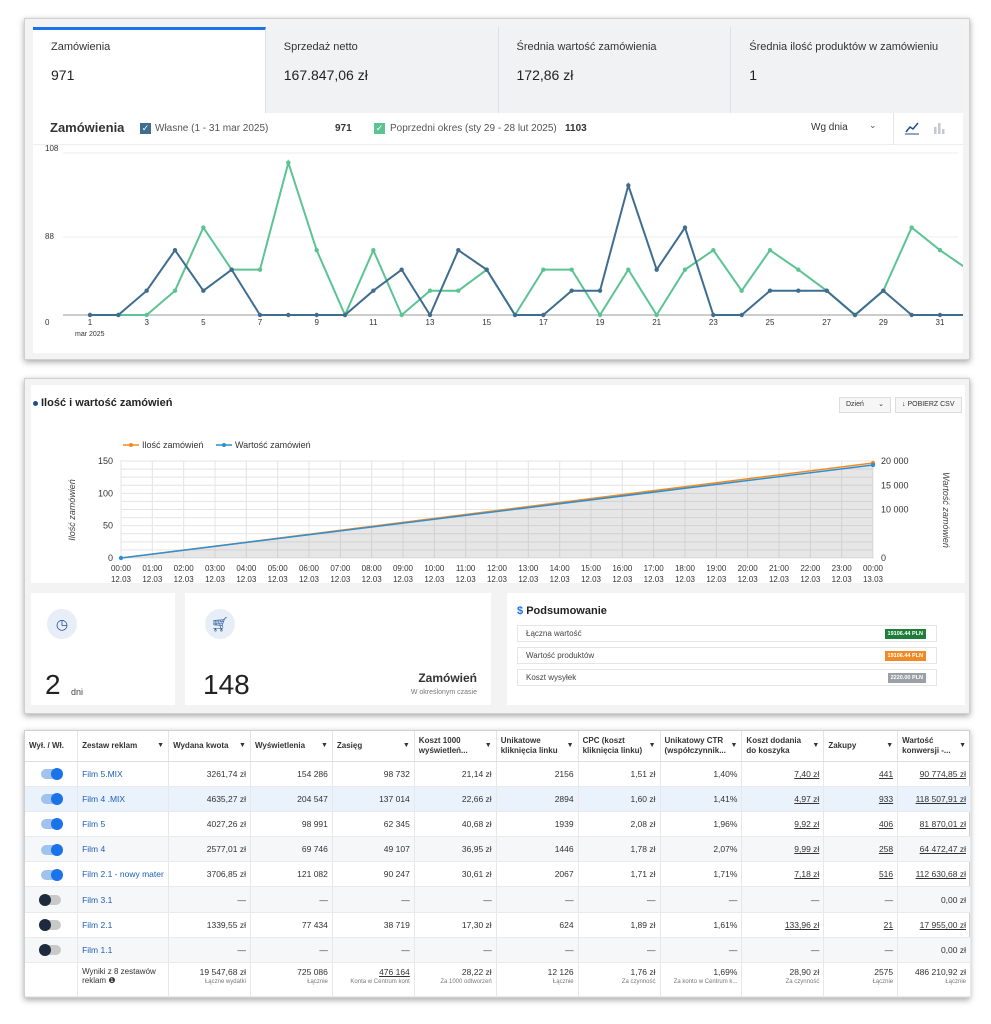  I want to click on cell-value: 2,07%, so click(725, 849).